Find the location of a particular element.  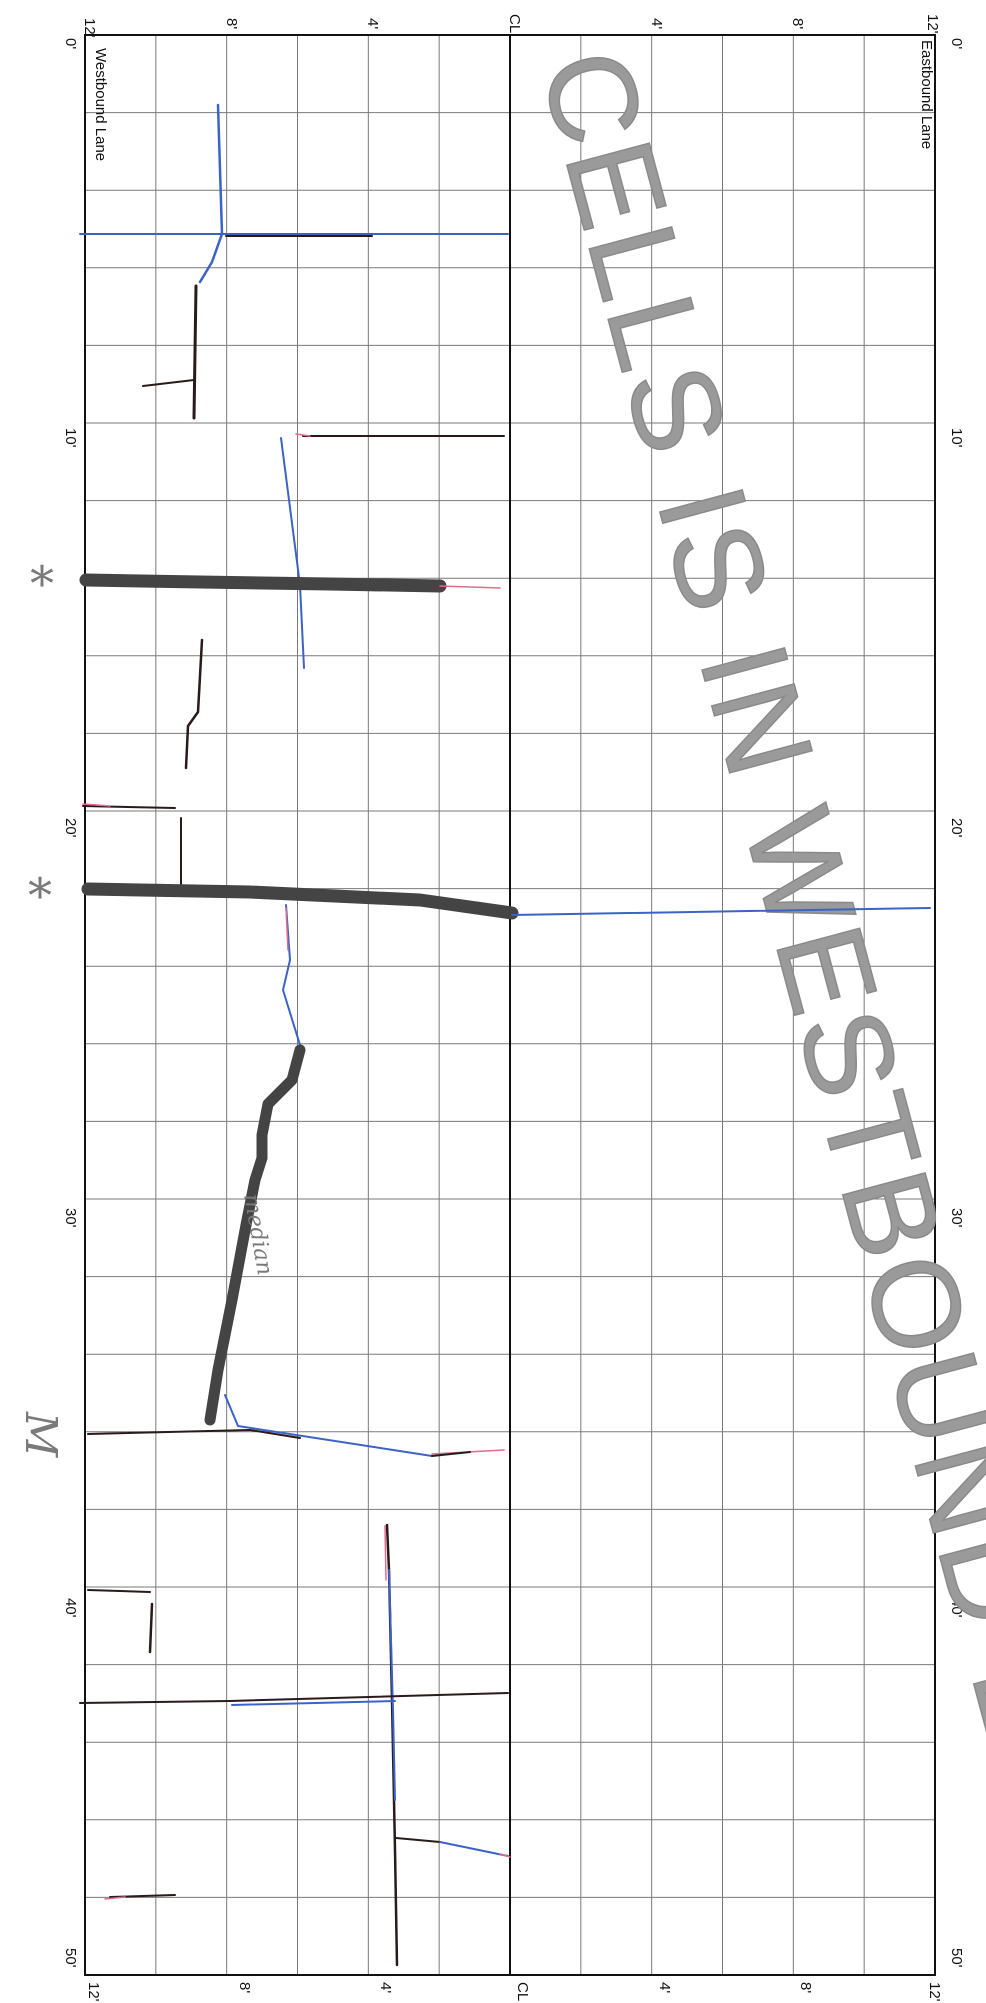

bottom-axis: 12' 8' 4' CL 4' 8' 12' is located at coordinates (514, 1992).